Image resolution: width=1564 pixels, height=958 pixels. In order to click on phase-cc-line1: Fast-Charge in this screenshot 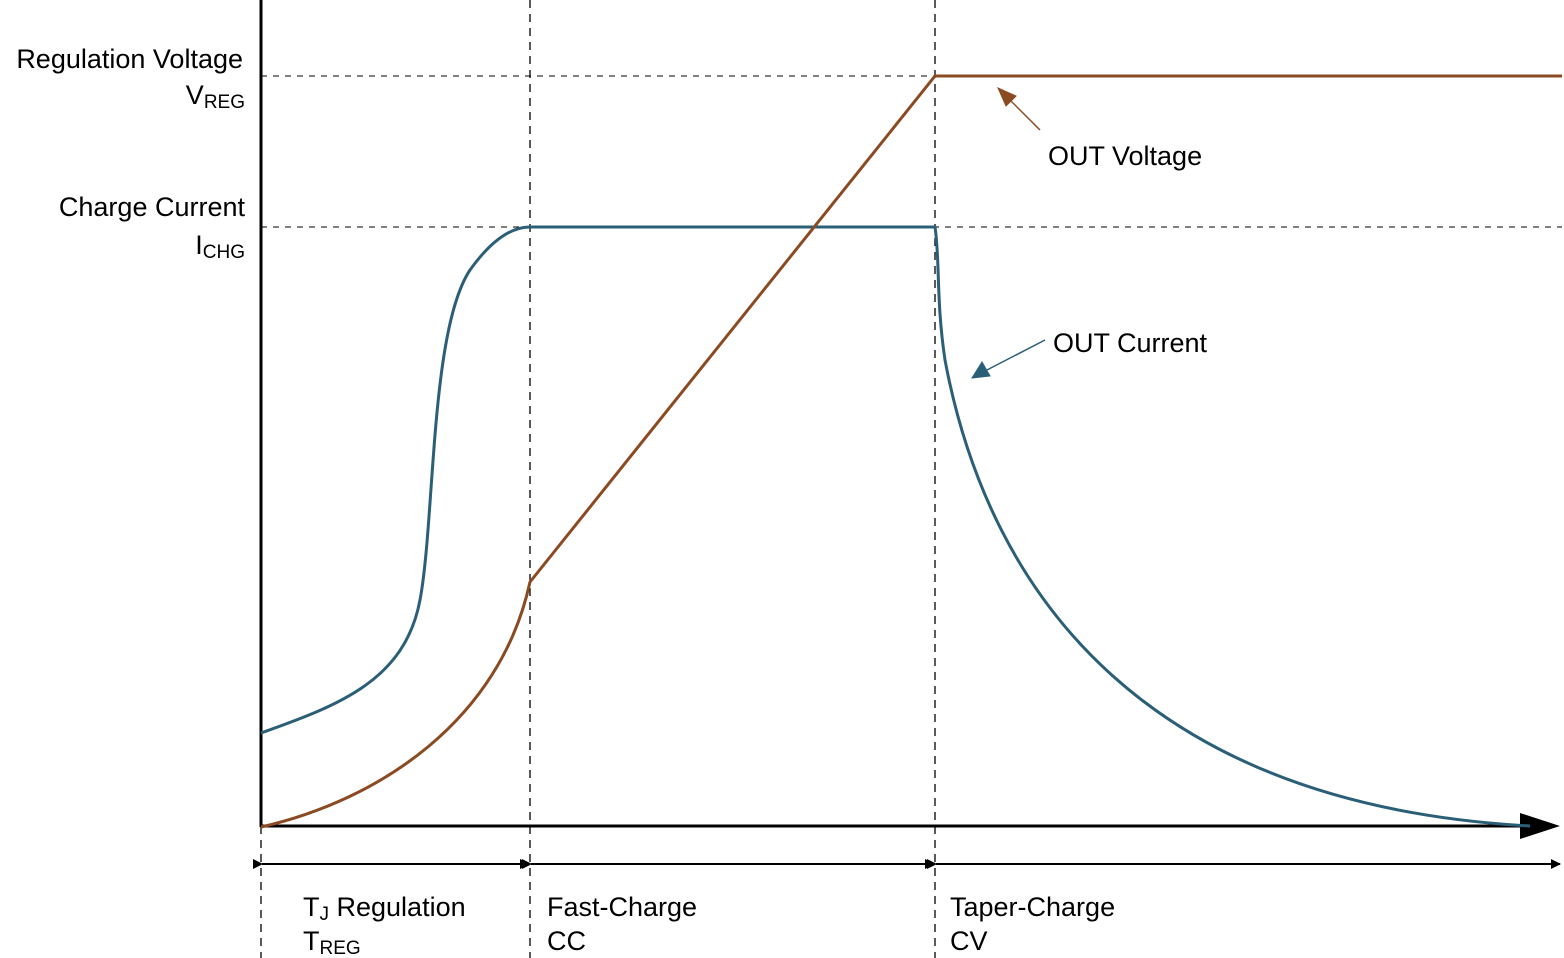, I will do `click(622, 907)`.